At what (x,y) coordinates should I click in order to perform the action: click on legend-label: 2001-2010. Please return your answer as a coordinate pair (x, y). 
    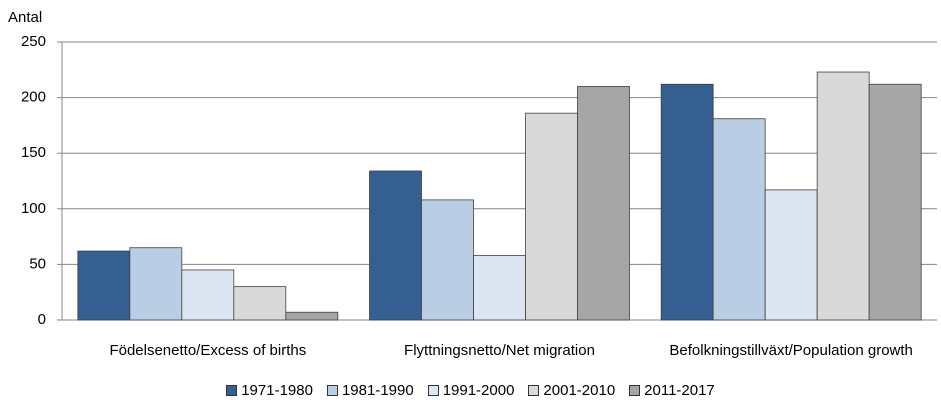
    Looking at the image, I should click on (579, 390).